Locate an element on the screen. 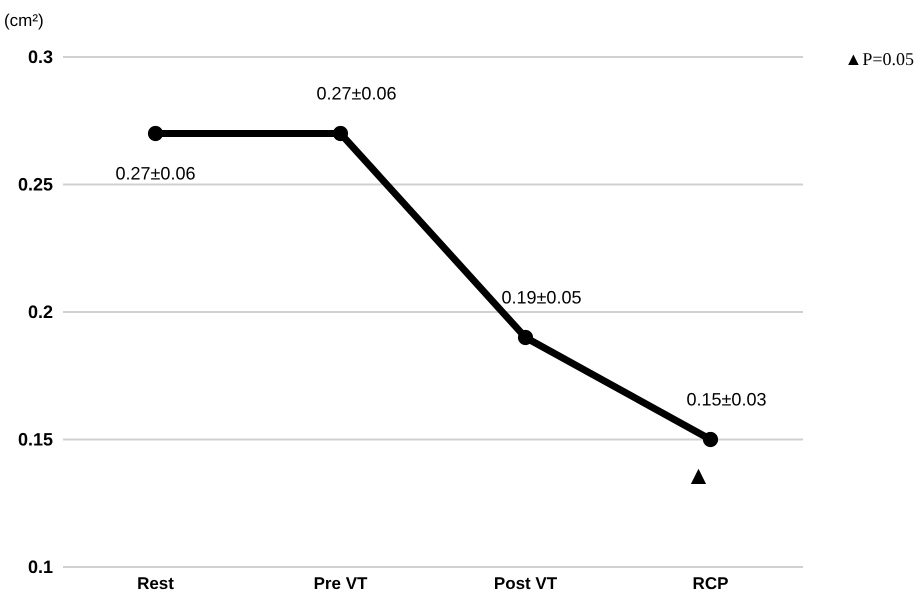 This screenshot has width=918, height=592. x-tick-label: Pre VT is located at coordinates (341, 583).